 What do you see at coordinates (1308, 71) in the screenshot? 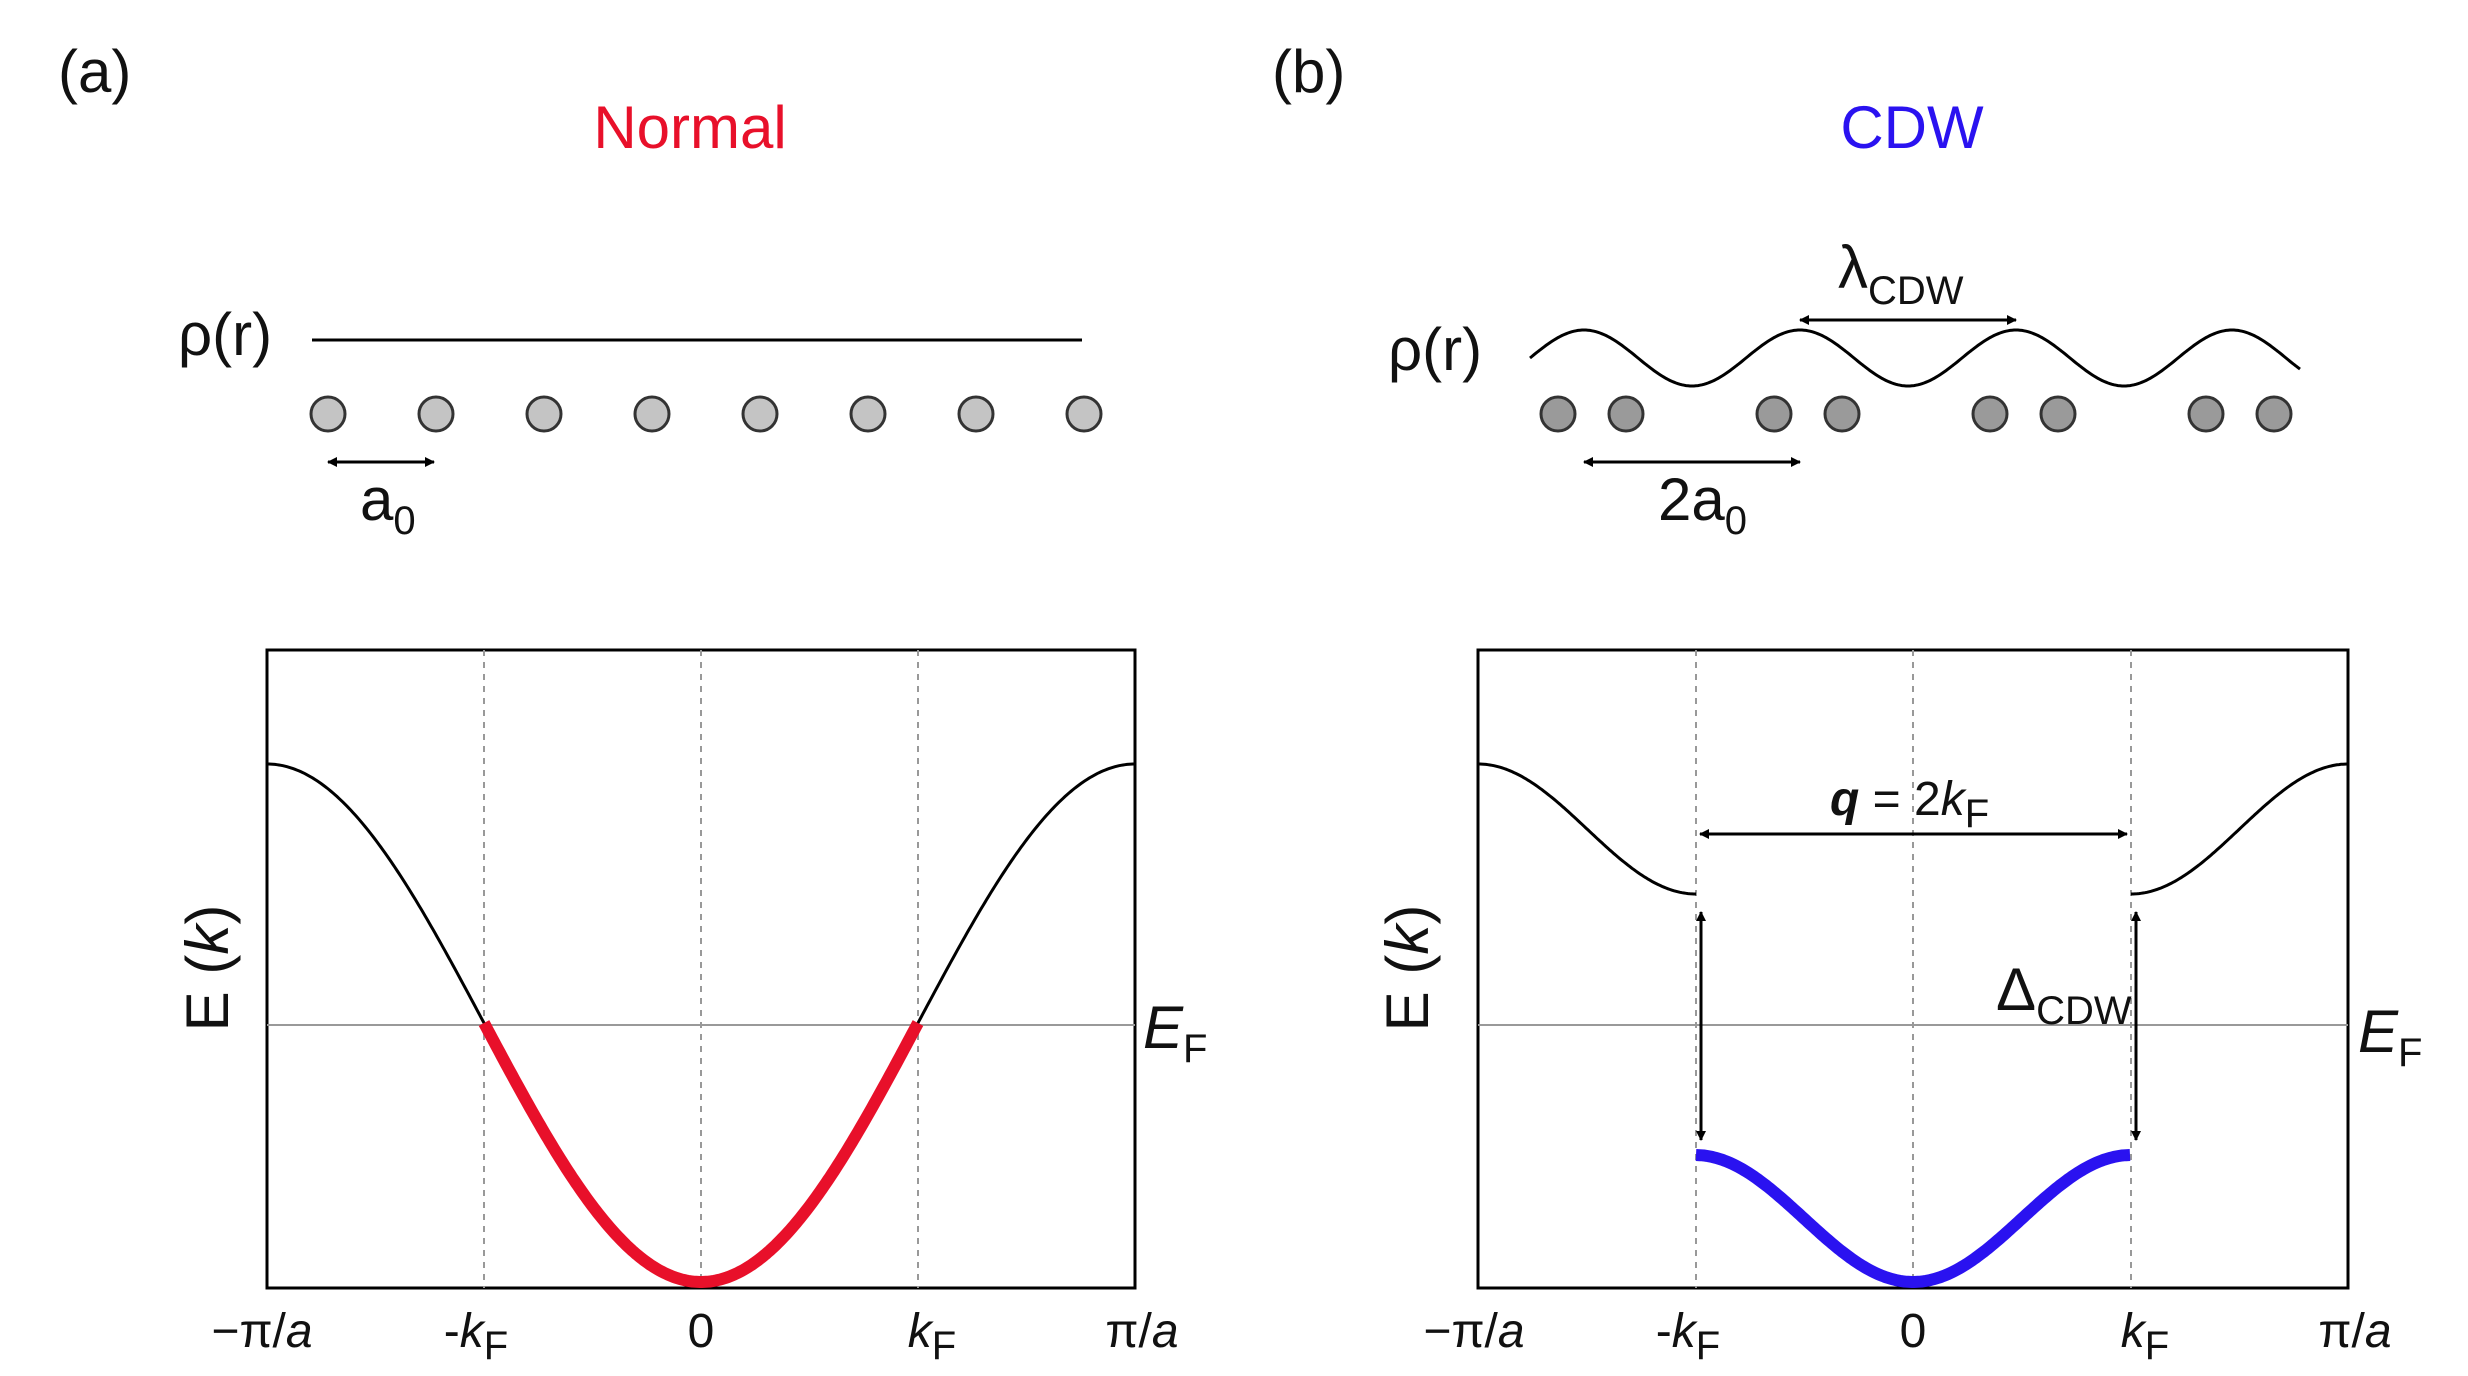
I see `panel-b-letter: (b)` at bounding box center [1308, 71].